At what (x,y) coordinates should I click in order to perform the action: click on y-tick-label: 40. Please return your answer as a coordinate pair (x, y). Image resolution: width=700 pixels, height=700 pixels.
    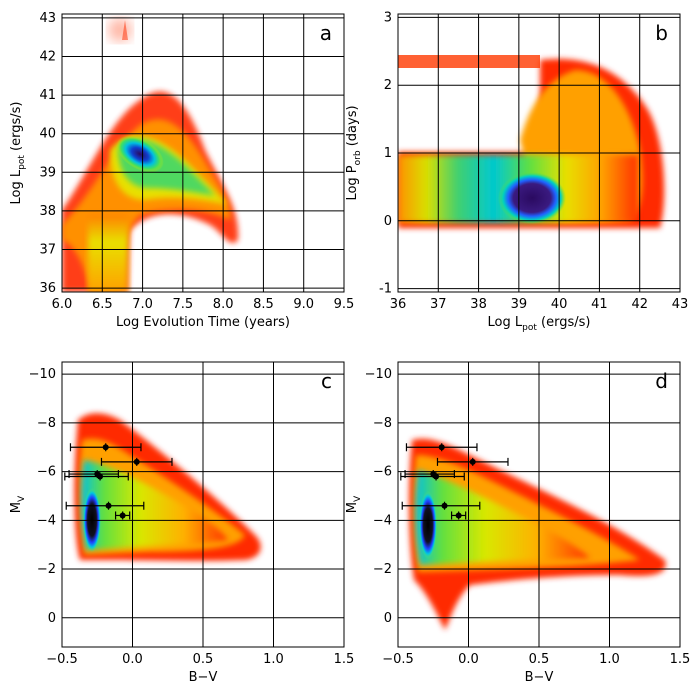
    Looking at the image, I should click on (47, 134).